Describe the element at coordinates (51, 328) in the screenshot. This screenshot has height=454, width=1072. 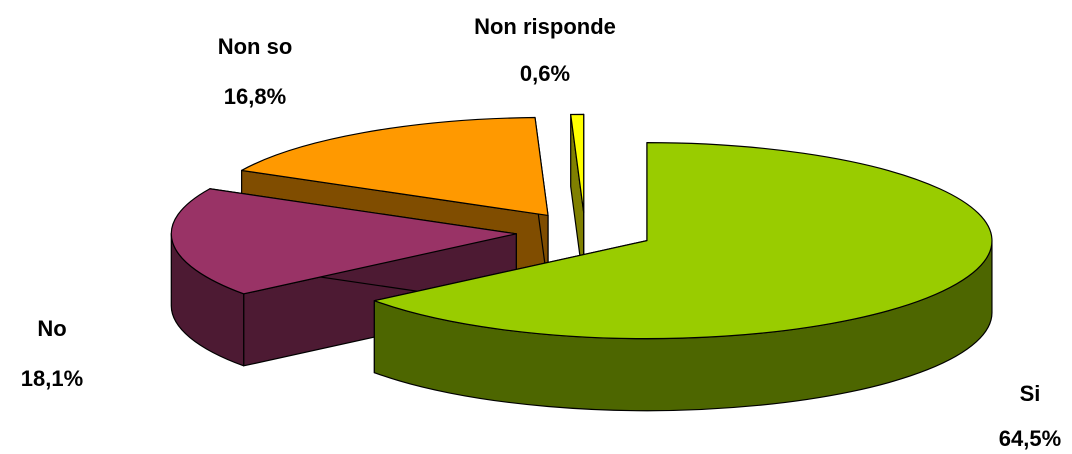
I see `slice-label: No` at that location.